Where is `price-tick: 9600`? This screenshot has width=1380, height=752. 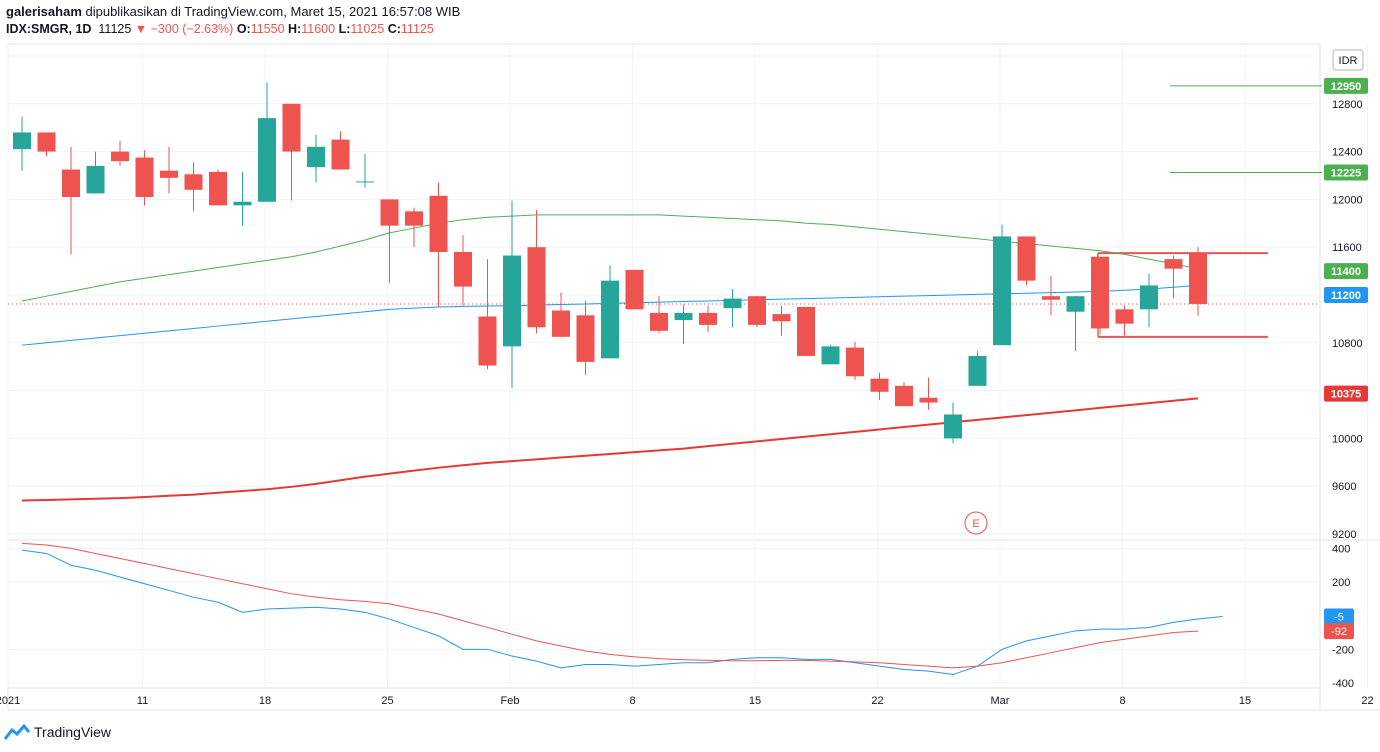 price-tick: 9600 is located at coordinates (1344, 487).